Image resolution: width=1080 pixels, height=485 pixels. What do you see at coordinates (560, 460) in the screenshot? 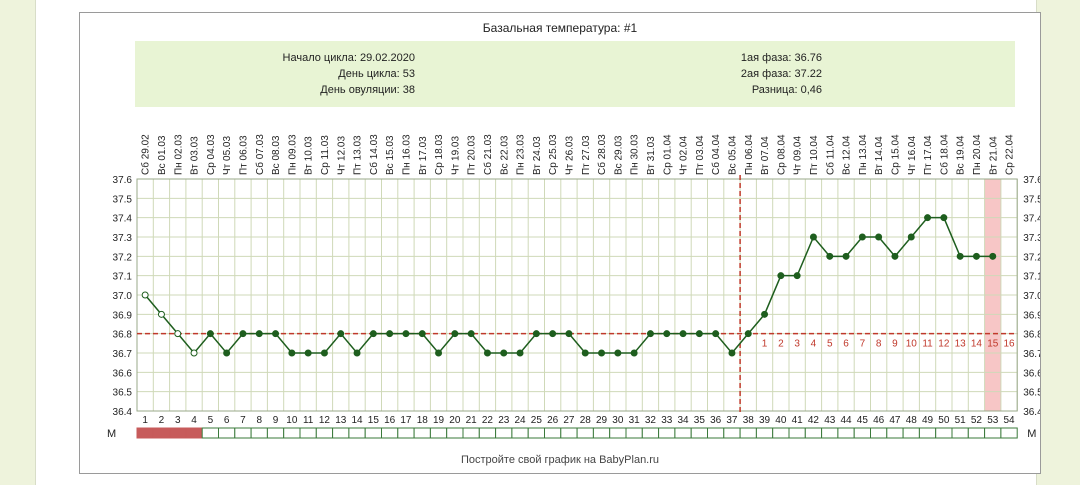
I see `footer-note: Постройте свой график на BabyPlan.ru` at bounding box center [560, 460].